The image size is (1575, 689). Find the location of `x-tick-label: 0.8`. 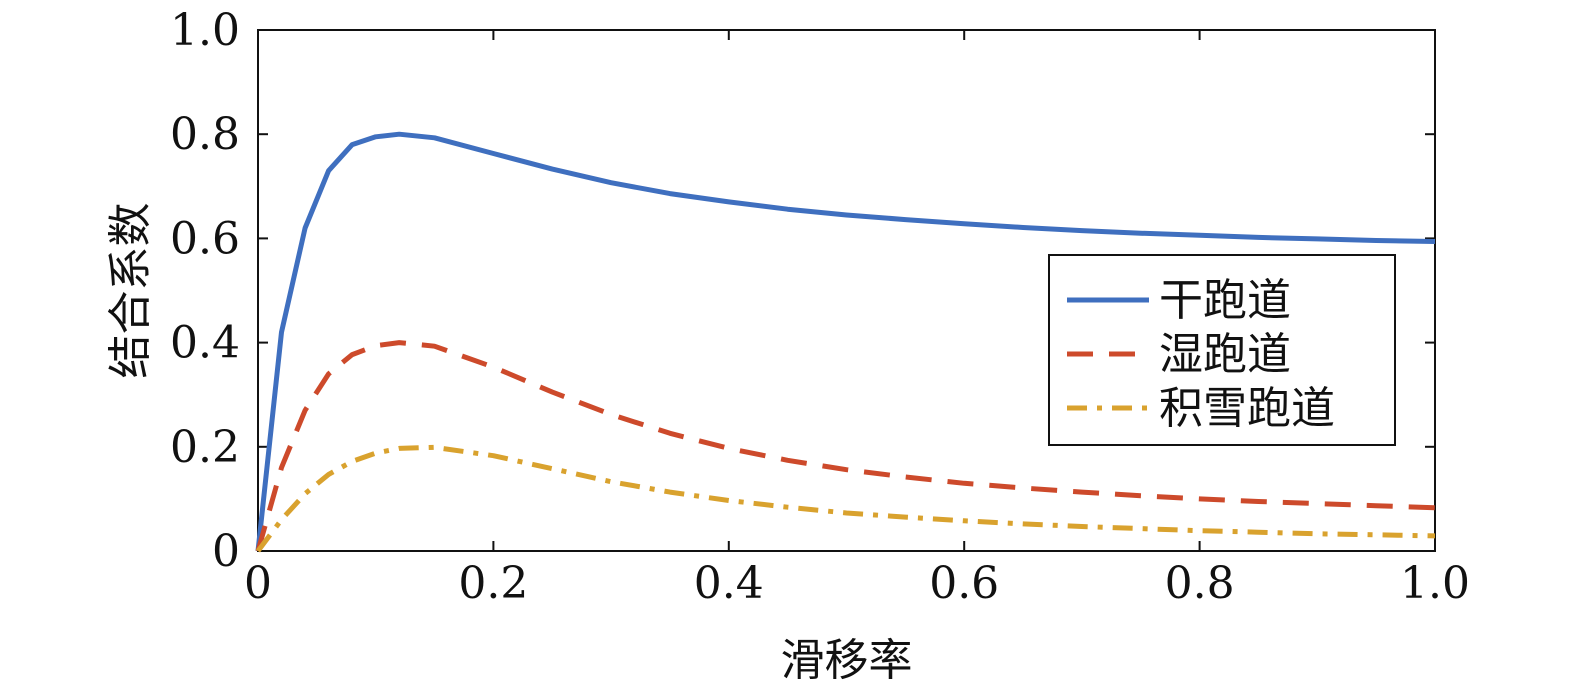

x-tick-label: 0.8 is located at coordinates (1200, 583).